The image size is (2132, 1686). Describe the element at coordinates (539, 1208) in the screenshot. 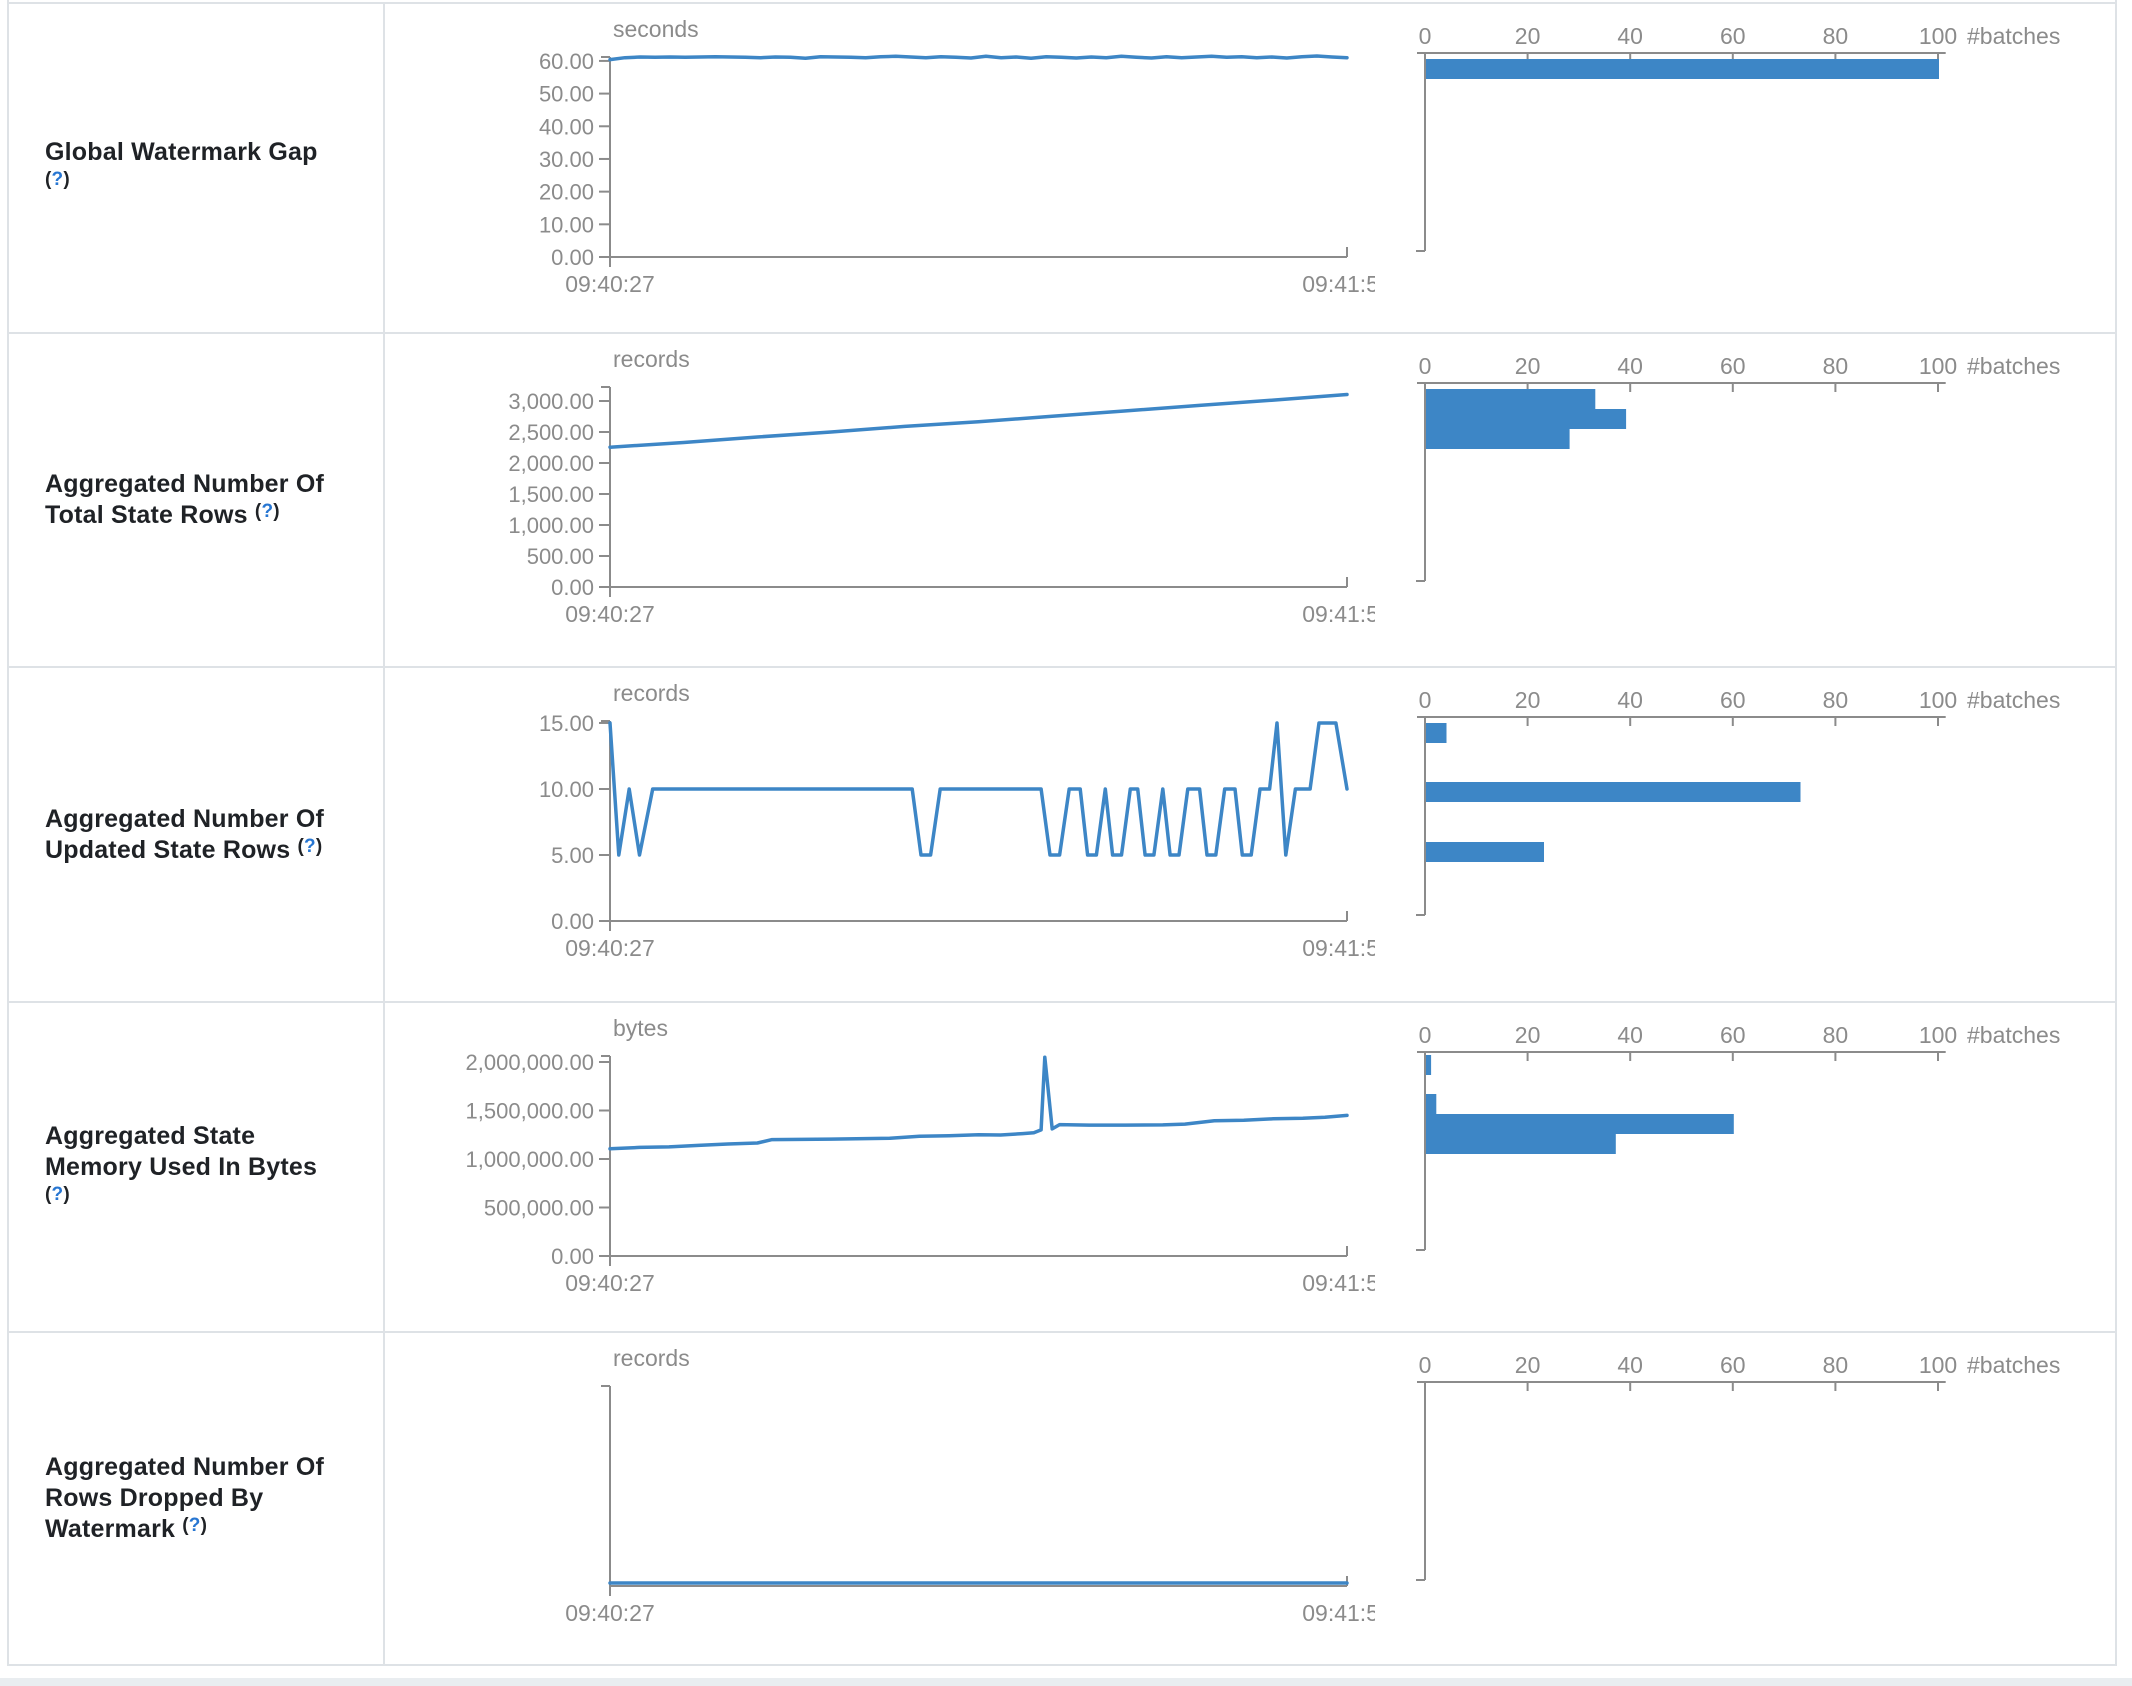

I see `y-tick-label: 500,000.00` at that location.